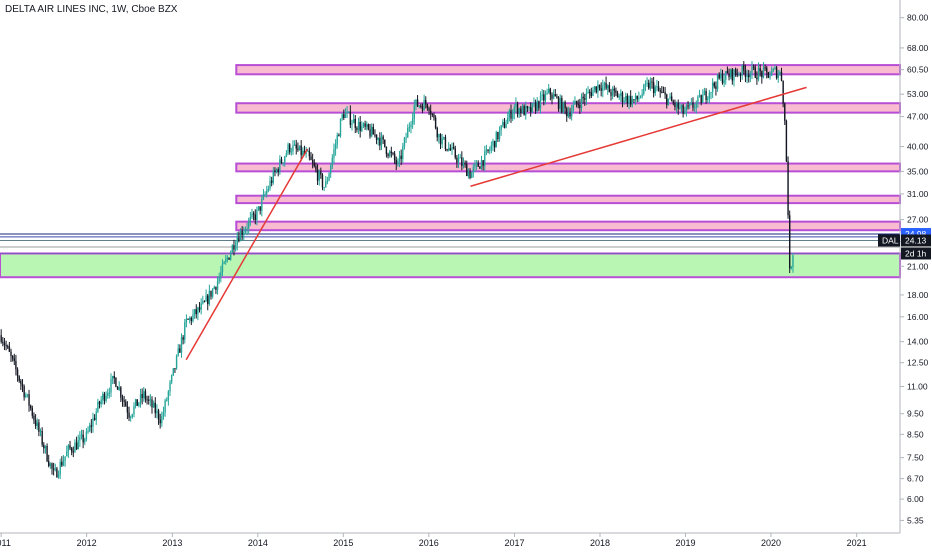 This screenshot has width=932, height=555. Describe the element at coordinates (915, 414) in the screenshot. I see `y-tick-label: 9.50` at that location.